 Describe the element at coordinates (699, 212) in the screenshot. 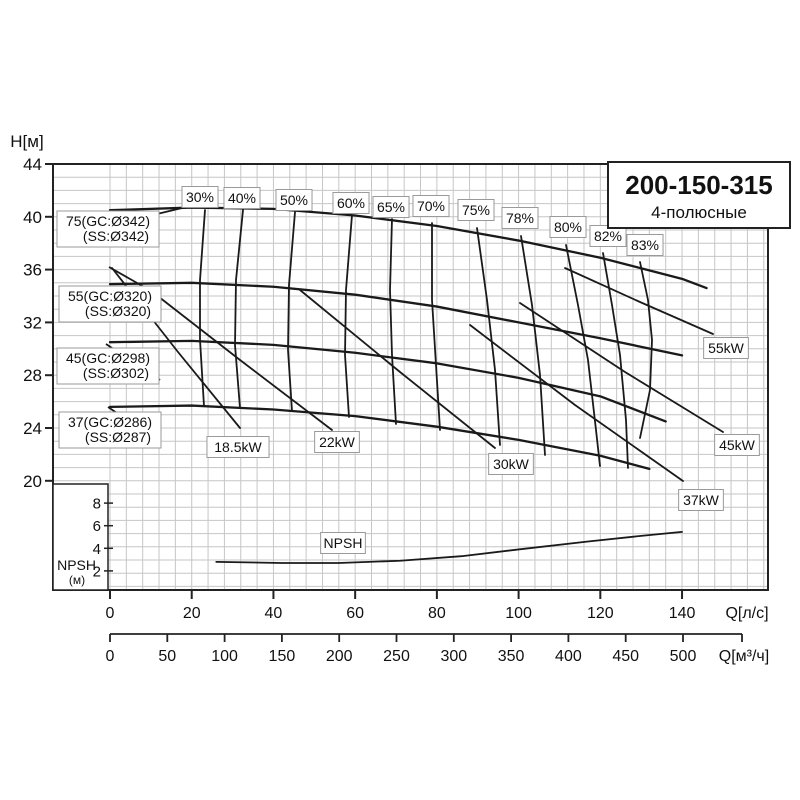

I see `pump-poles-subtitle: 4-полюсные` at that location.